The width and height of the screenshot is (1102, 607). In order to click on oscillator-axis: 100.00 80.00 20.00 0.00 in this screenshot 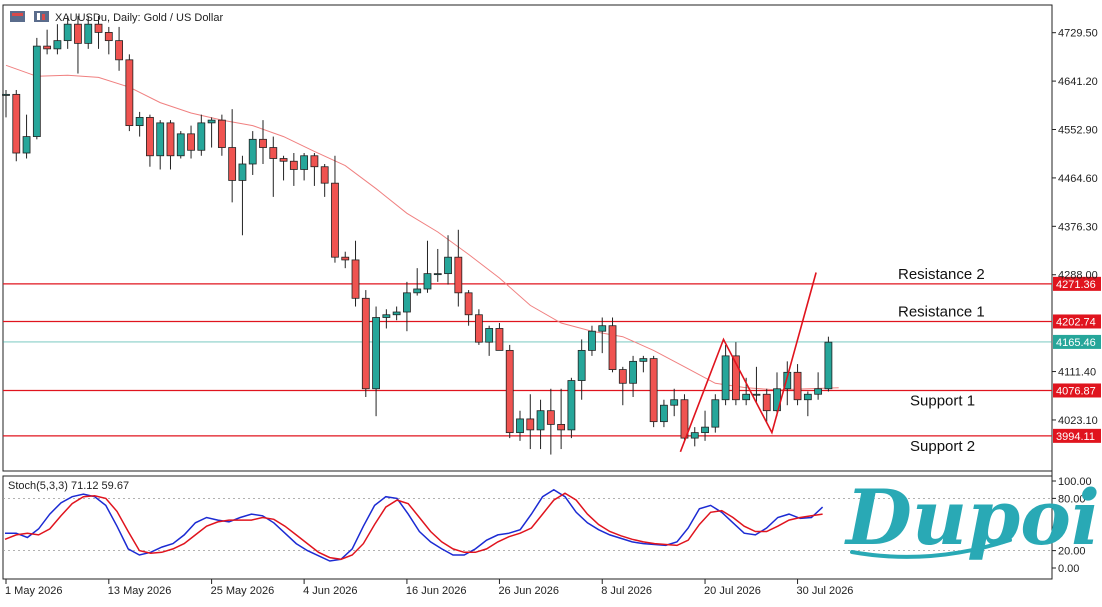, I will do `click(1072, 525)`.